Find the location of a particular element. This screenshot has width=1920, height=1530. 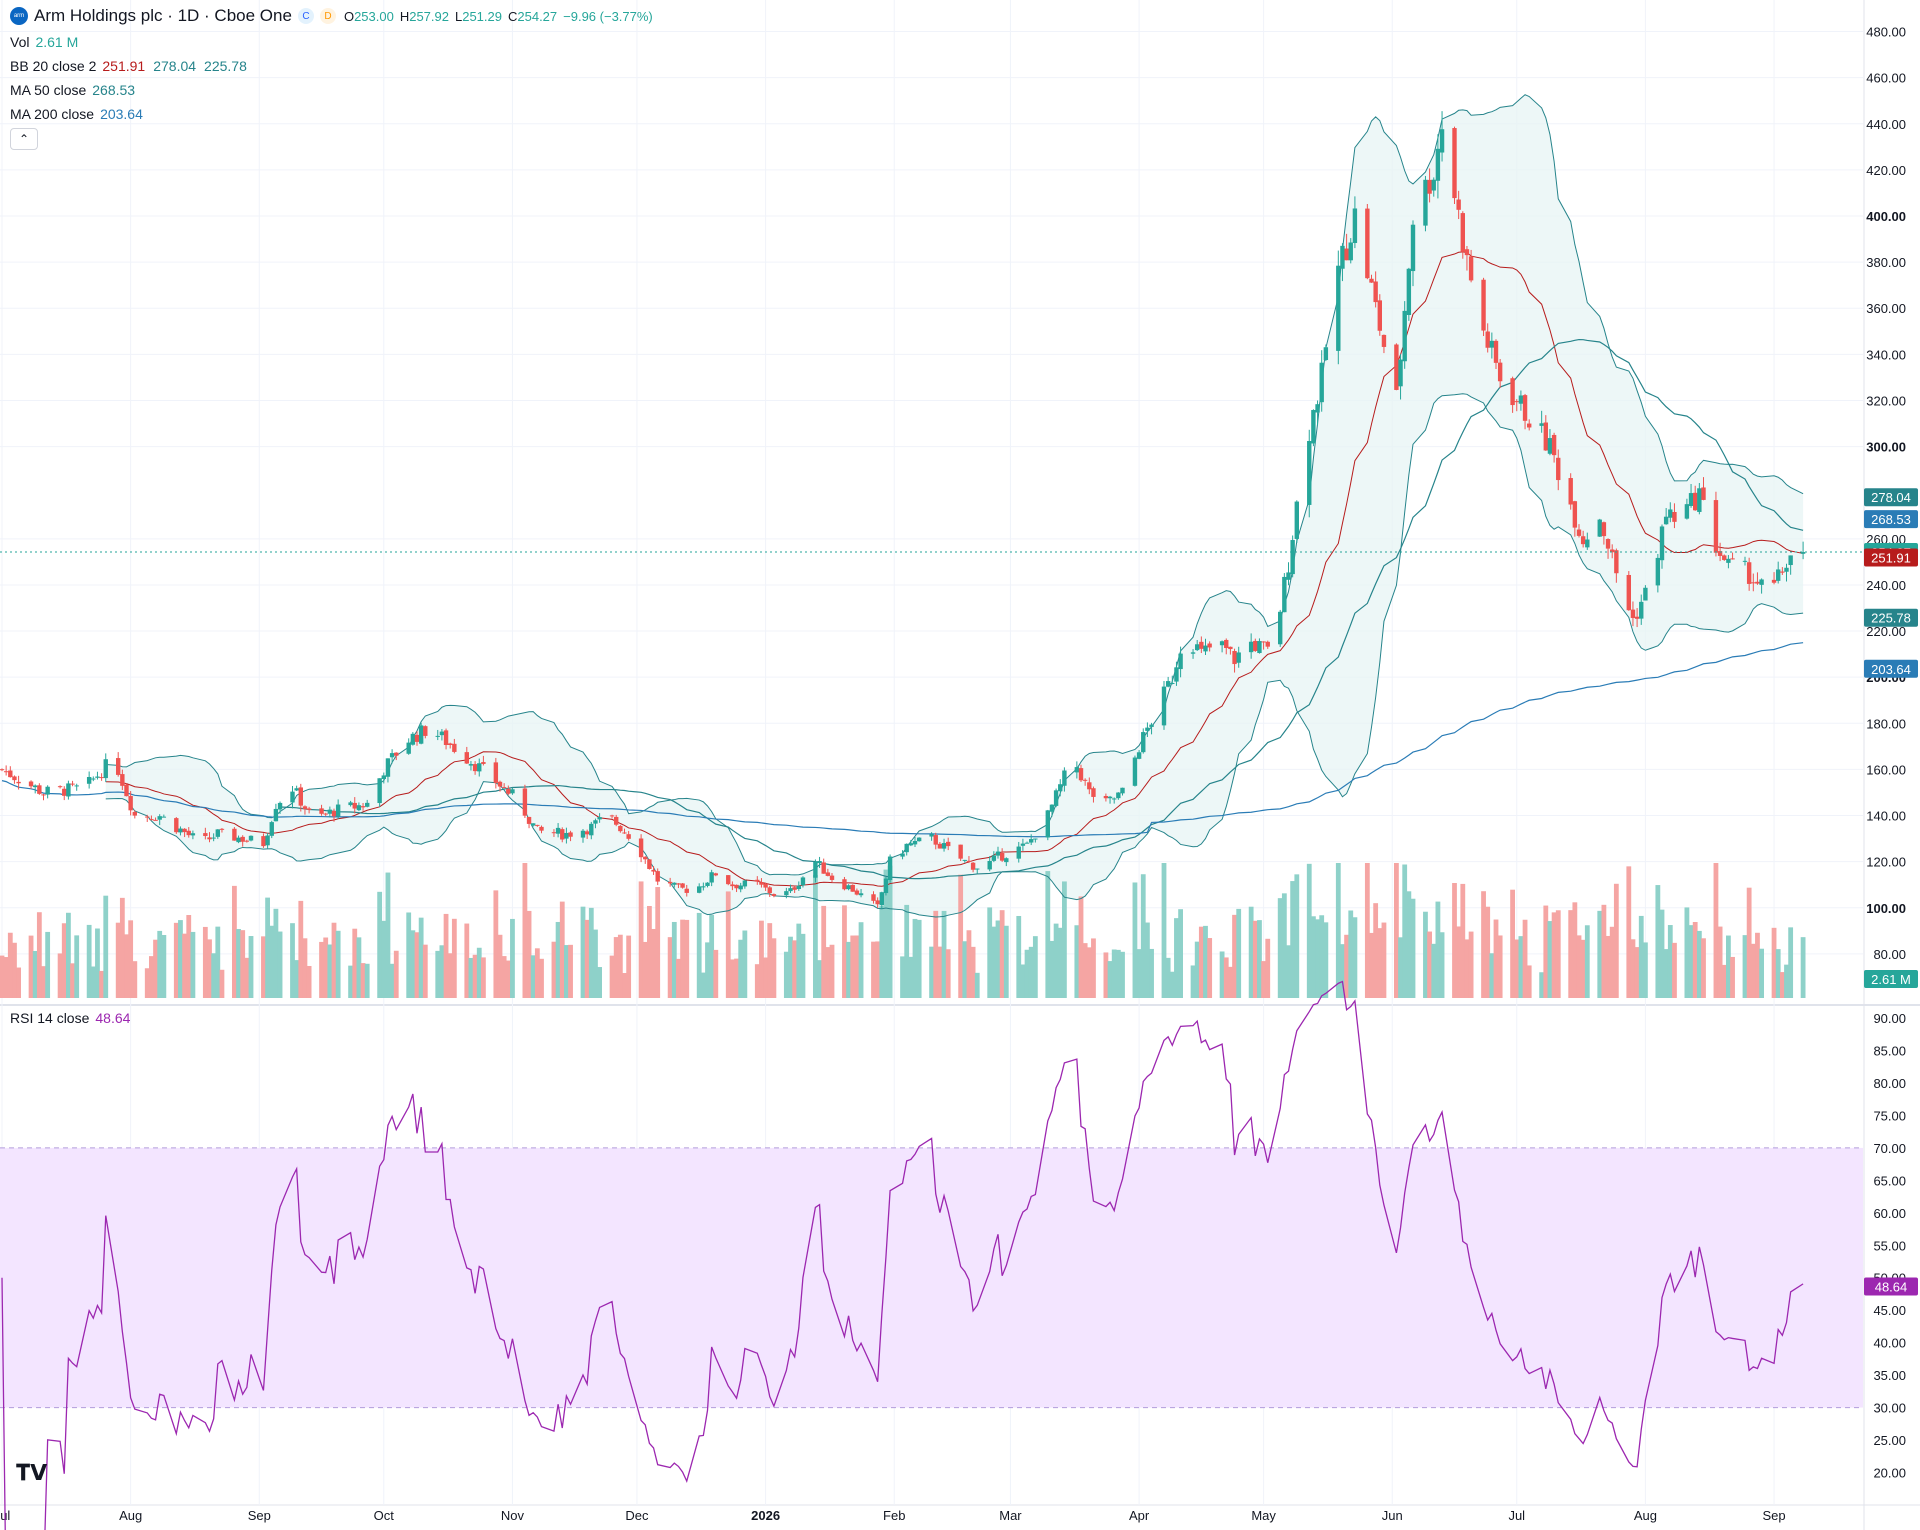

rsi-tick-label: 30.00 is located at coordinates (1889, 1408).